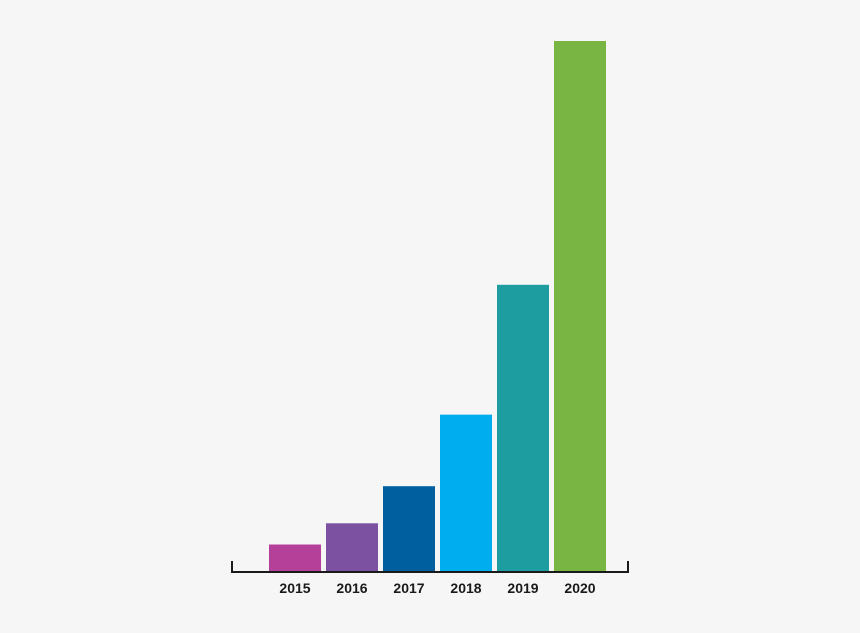 This screenshot has width=860, height=633. What do you see at coordinates (522, 588) in the screenshot?
I see `x-tick-label-2019: 2019` at bounding box center [522, 588].